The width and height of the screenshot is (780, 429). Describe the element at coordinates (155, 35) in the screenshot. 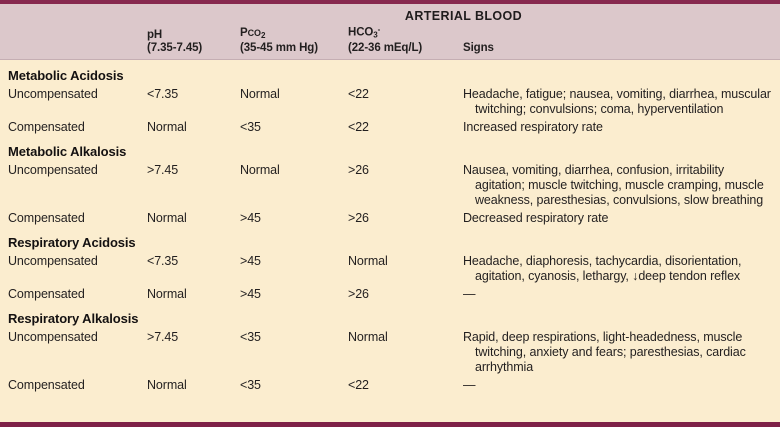

I see `ph-label: pH` at that location.